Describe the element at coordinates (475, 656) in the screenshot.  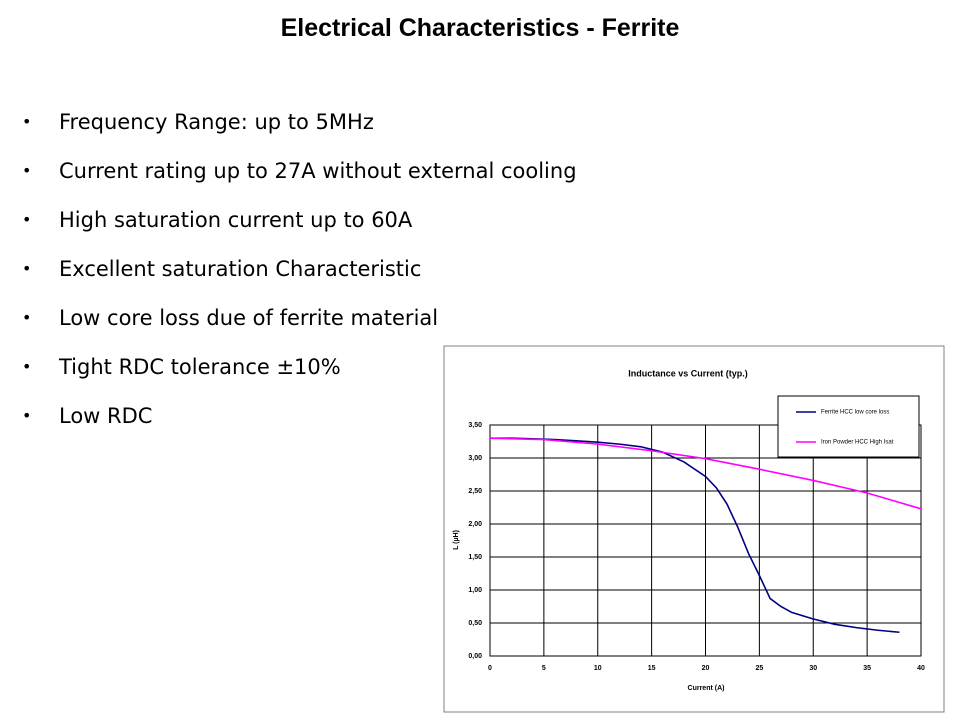
I see `y-tick-label: 0,00` at that location.